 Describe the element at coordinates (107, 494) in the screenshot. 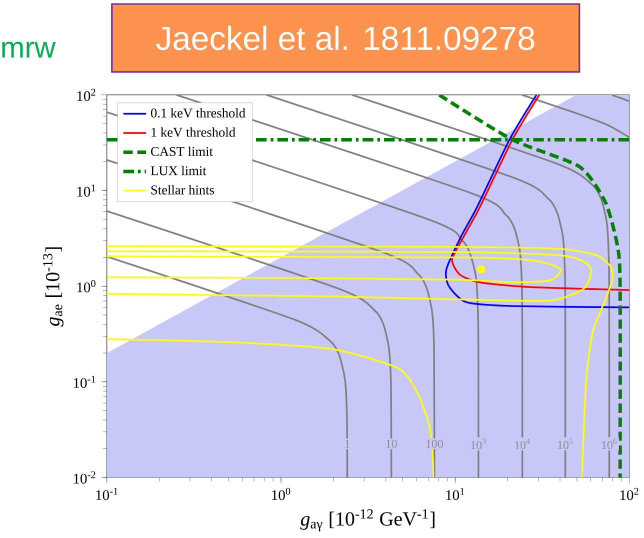

I see `x-tick-label: 10$^{-1}$` at that location.